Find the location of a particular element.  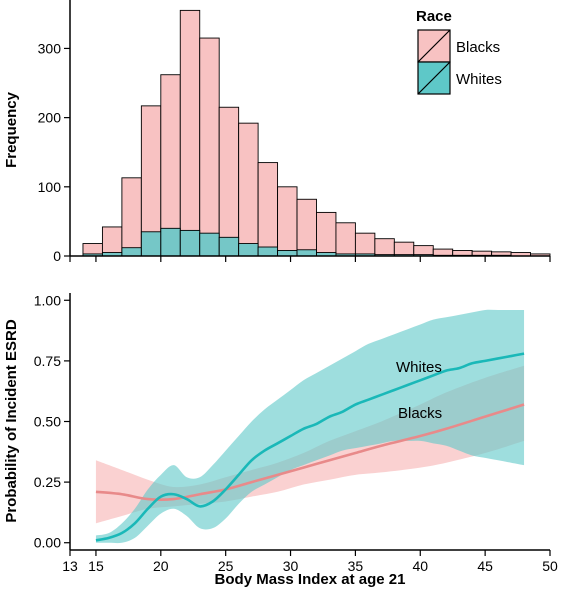

legend: Race Blacks Whites is located at coordinates (459, 51).